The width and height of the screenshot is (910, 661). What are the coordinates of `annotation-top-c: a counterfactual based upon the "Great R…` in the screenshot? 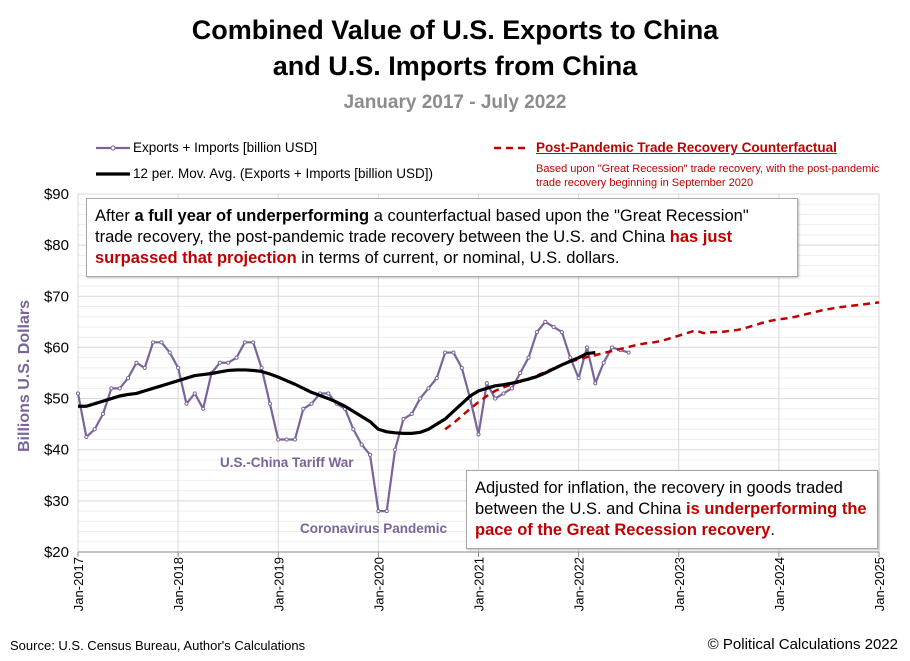 It's located at (422, 226).